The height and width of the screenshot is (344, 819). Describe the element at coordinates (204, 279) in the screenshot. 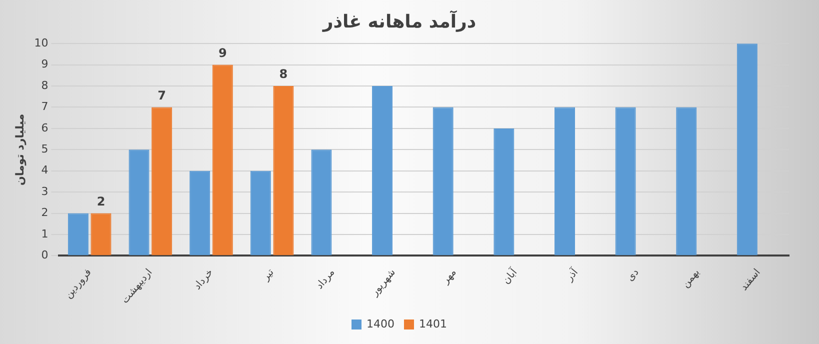

I see `x-tick-label: خرداد` at that location.